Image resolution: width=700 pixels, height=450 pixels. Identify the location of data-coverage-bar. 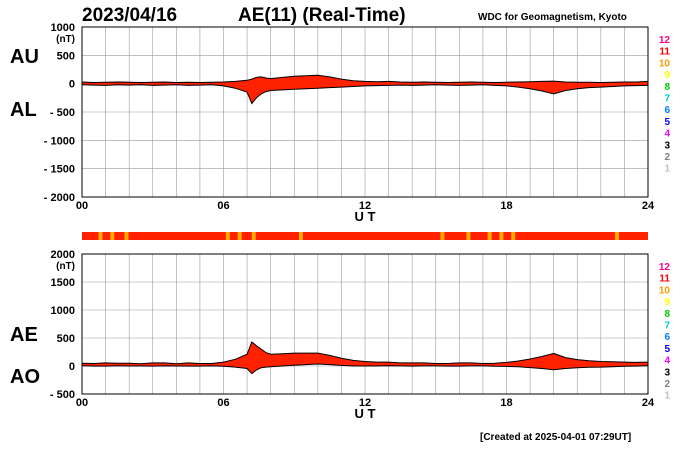
(365, 236).